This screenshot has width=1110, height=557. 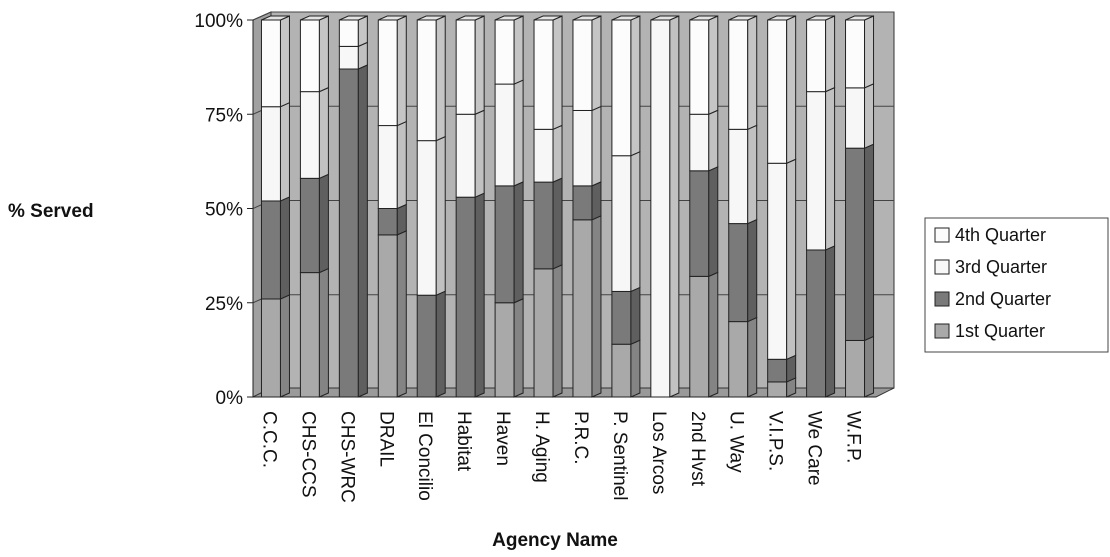 What do you see at coordinates (814, 448) in the screenshot?
I see `x-category-label: We Care` at bounding box center [814, 448].